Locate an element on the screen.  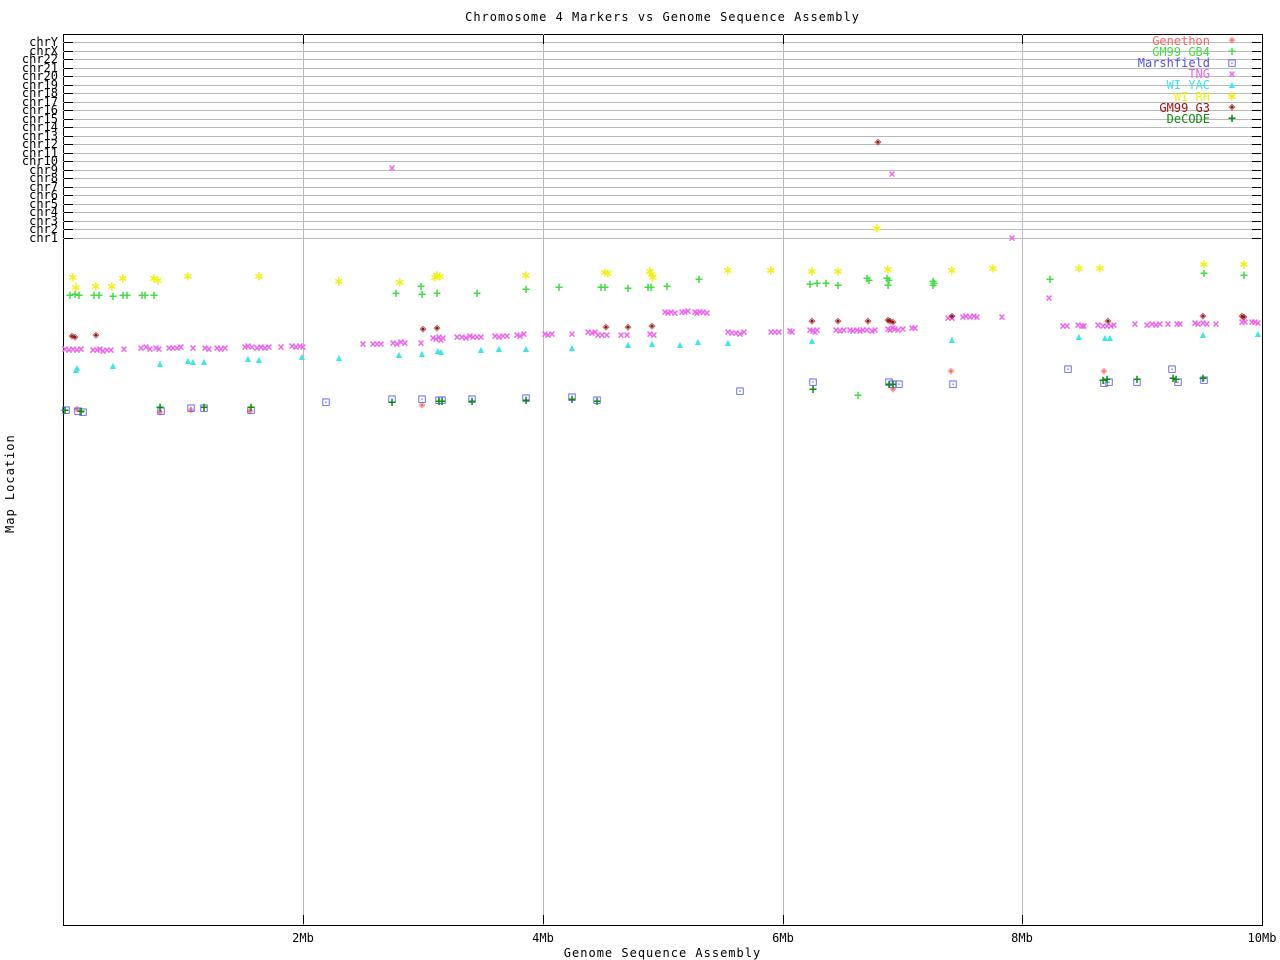
legend-label-marshfield: Marshfield is located at coordinates (1173, 63).